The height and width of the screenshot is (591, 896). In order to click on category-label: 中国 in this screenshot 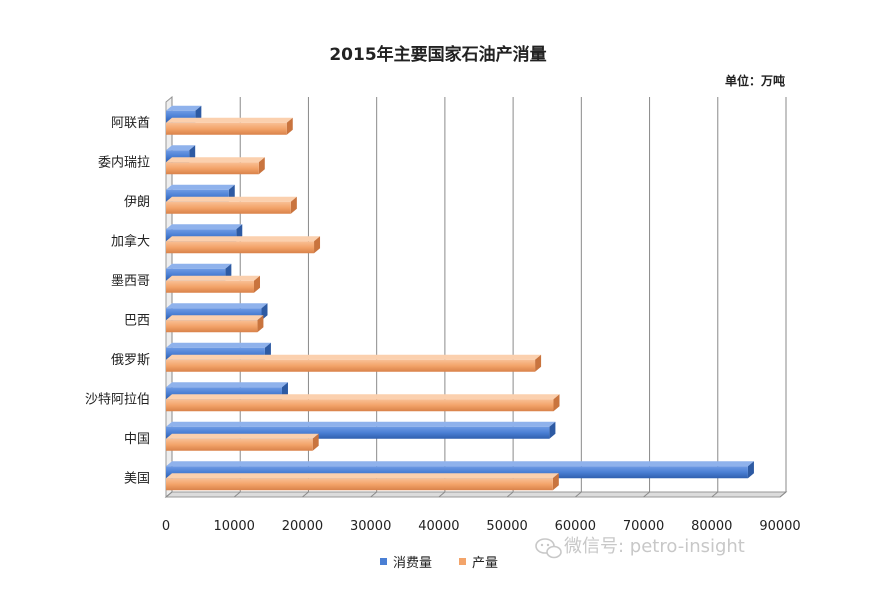, I will do `click(137, 439)`.